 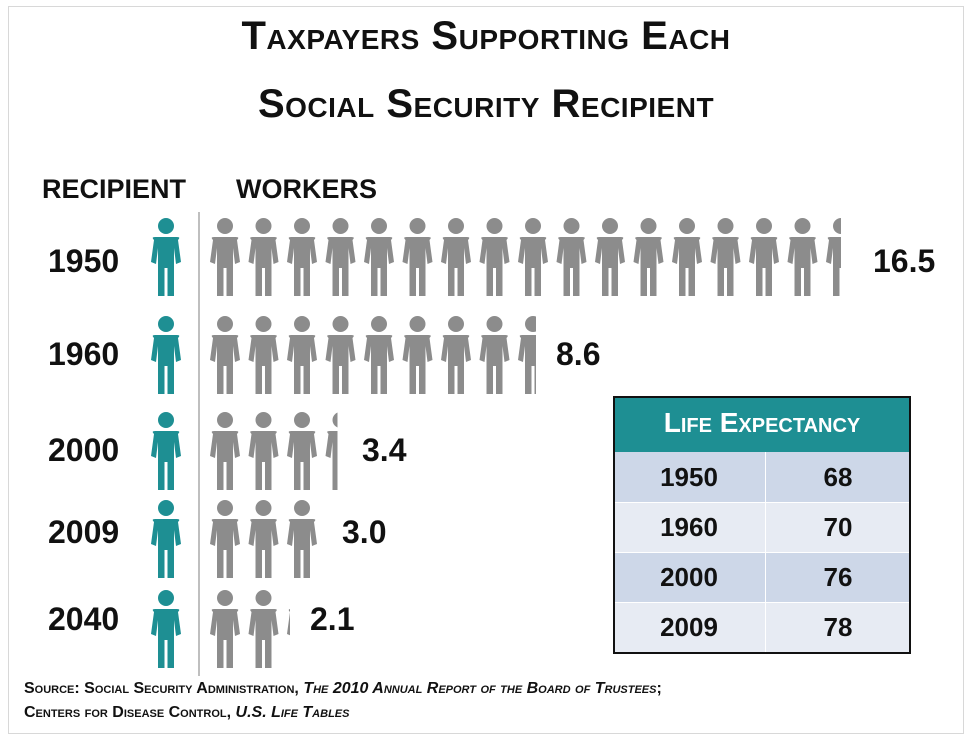 What do you see at coordinates (762, 627) in the screenshot?
I see `table-row: 2009 78` at bounding box center [762, 627].